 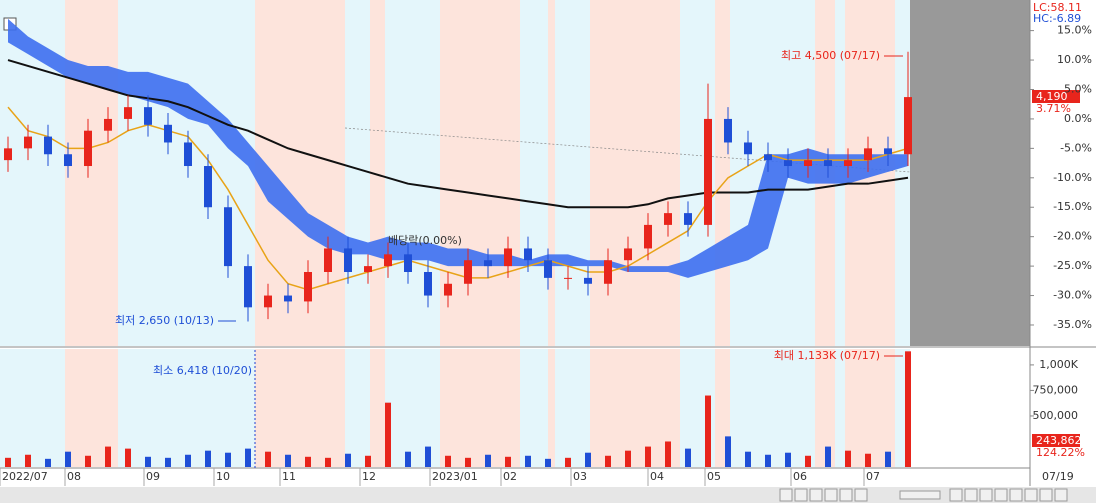 I want to click on x-tick-label: 12, so click(x=369, y=476).